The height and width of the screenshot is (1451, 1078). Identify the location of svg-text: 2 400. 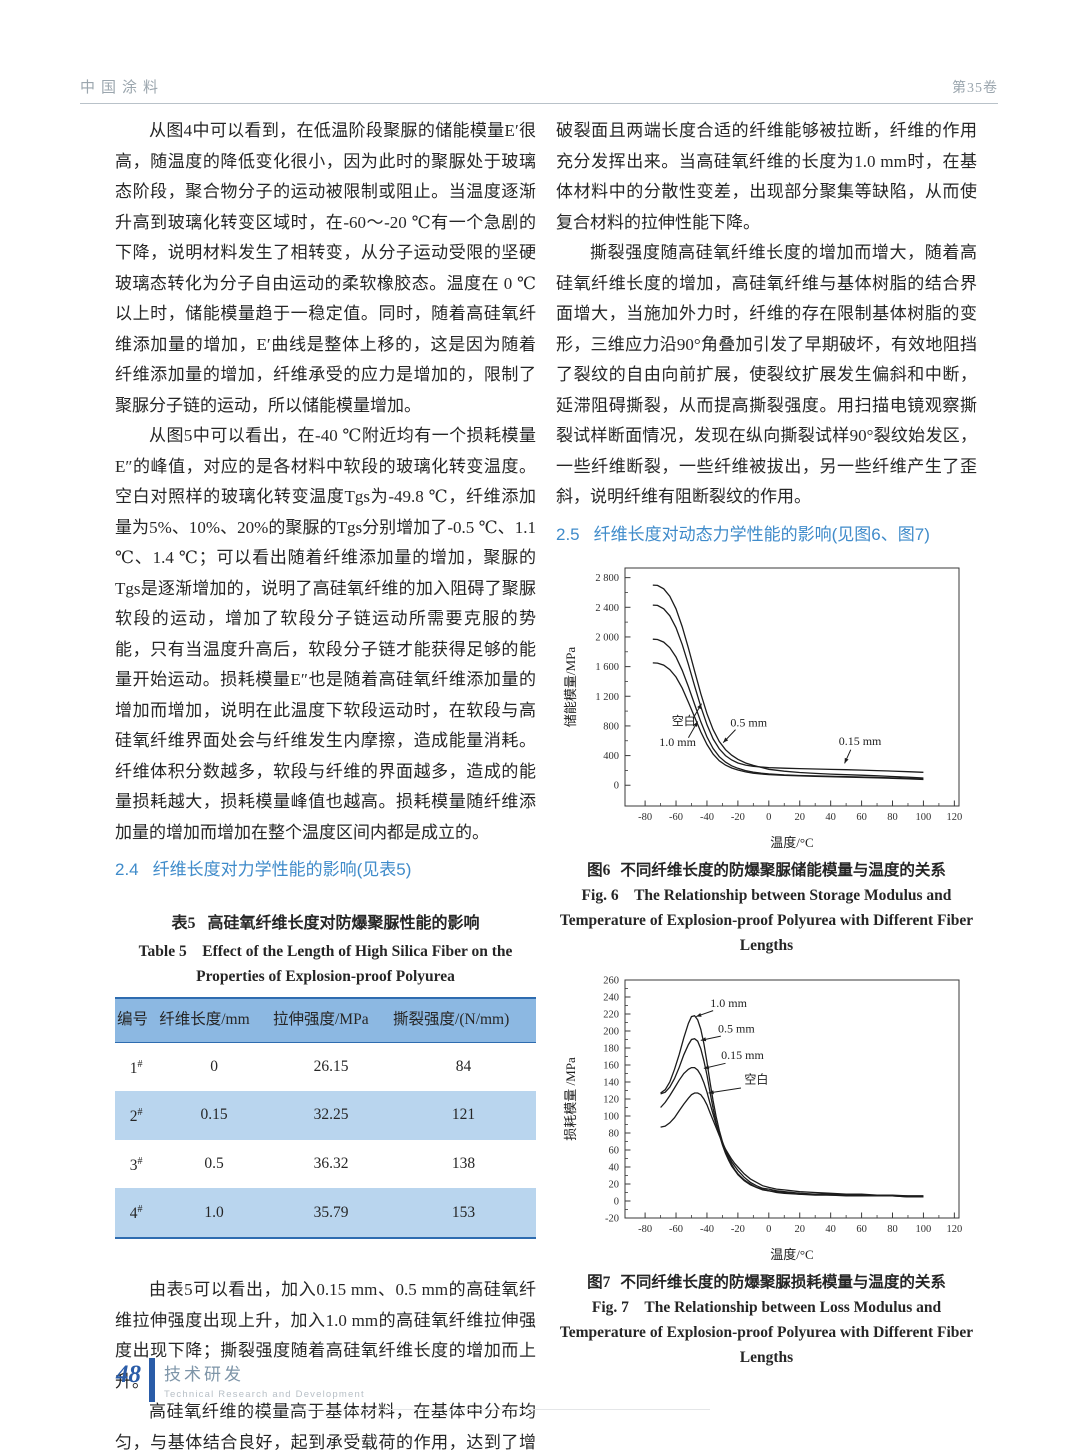
(607, 607).